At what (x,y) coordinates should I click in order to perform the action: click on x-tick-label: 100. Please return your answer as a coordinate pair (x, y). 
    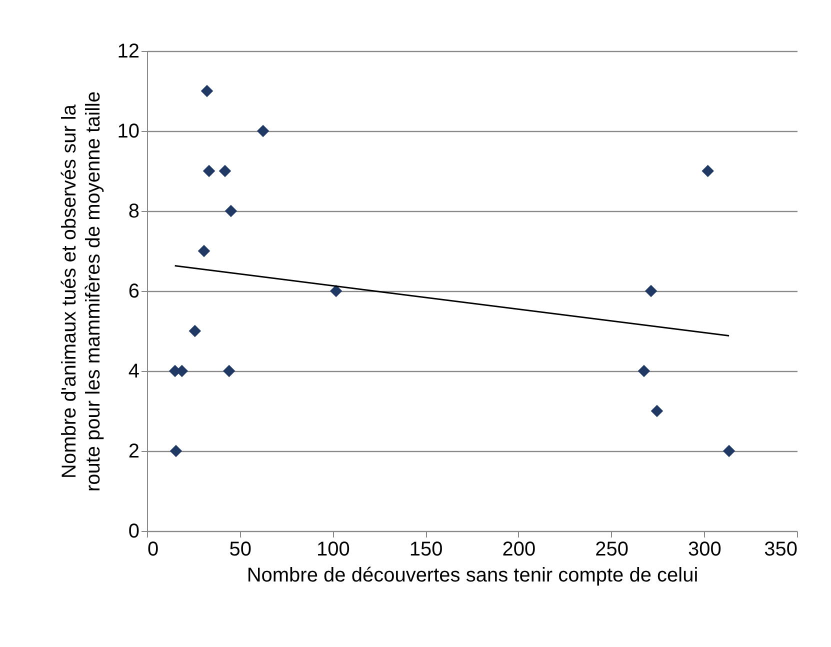
    Looking at the image, I should click on (333, 549).